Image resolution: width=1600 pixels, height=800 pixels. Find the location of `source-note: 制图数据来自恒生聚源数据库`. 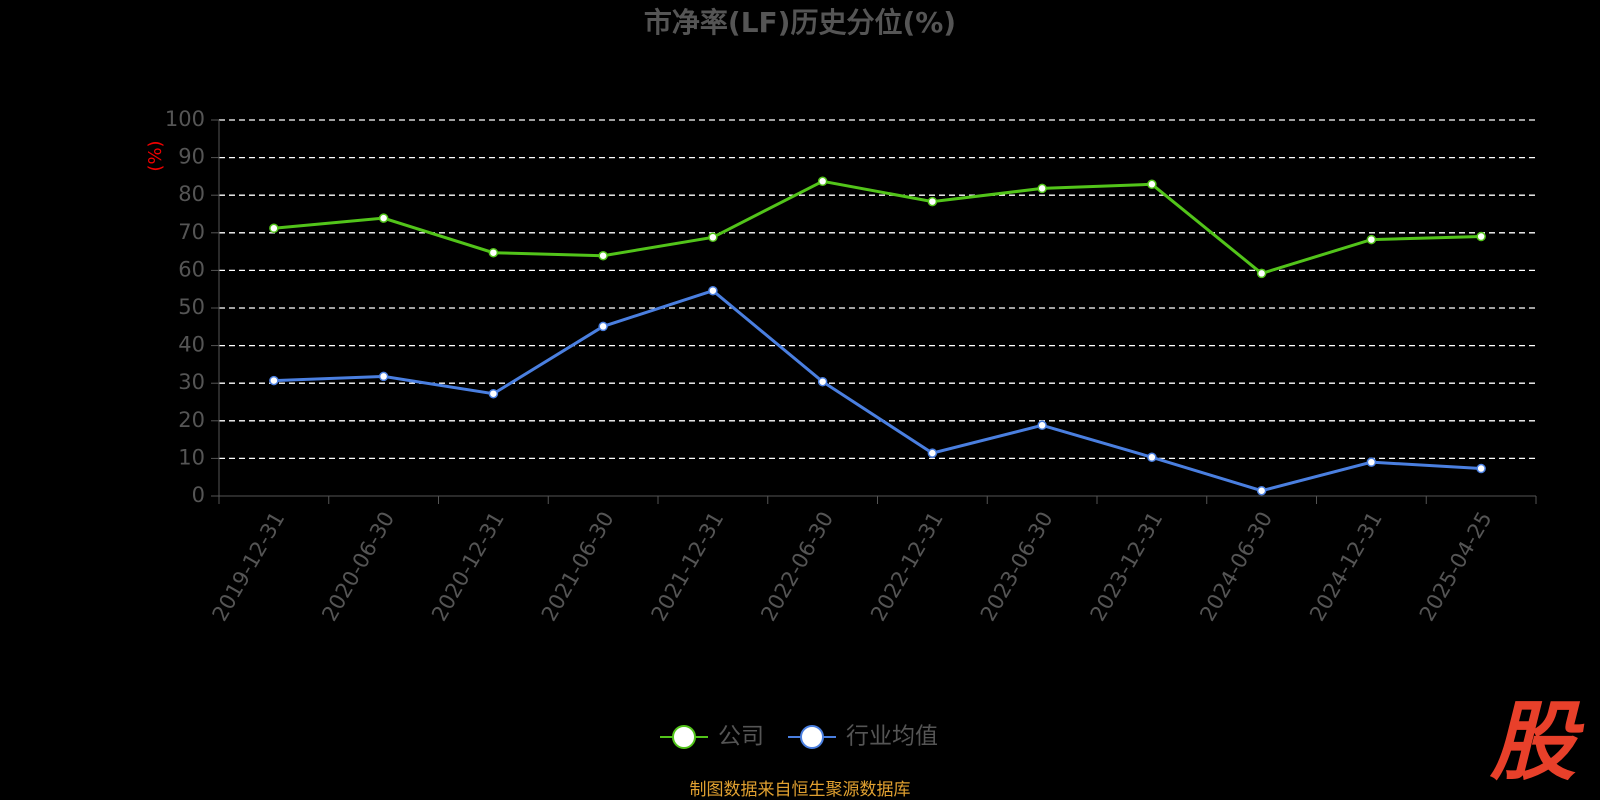

source-note: 制图数据来自恒生聚源数据库 is located at coordinates (800, 790).